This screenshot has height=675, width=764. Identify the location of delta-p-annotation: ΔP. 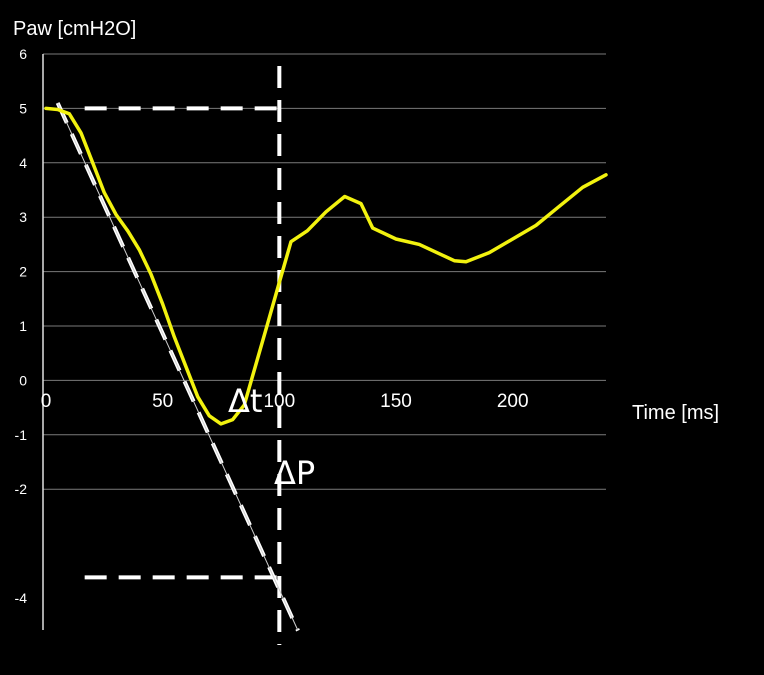
(294, 473).